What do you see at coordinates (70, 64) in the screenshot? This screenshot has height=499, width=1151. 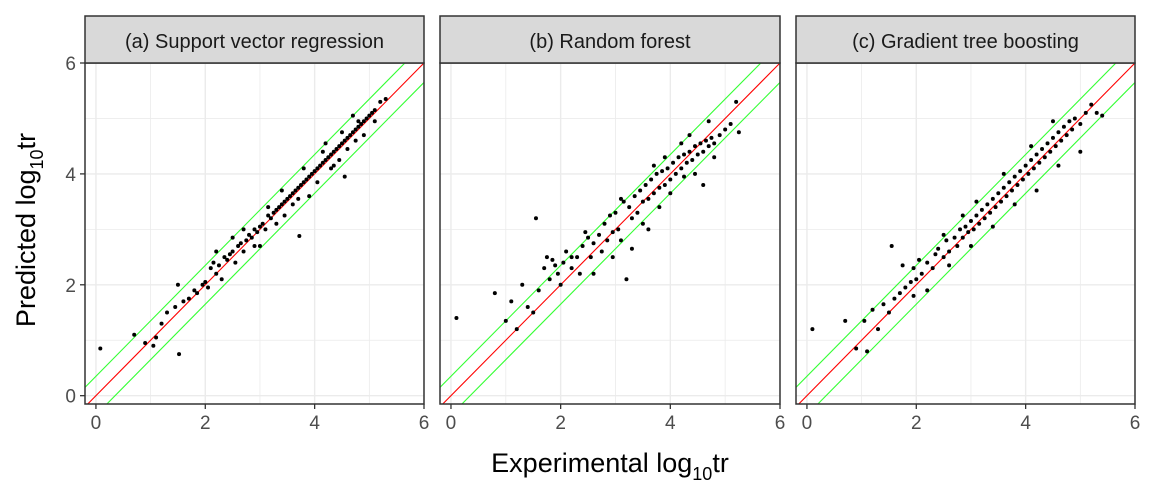 I see `y-tick-label: 6` at bounding box center [70, 64].